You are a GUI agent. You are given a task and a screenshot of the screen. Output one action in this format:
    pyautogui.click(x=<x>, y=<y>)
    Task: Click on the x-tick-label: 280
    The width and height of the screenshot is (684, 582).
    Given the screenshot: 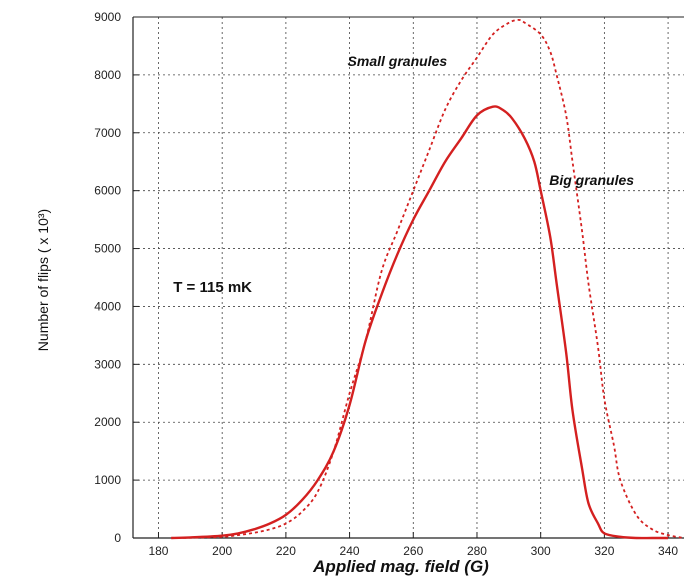 What is the action you would take?
    pyautogui.click(x=477, y=551)
    